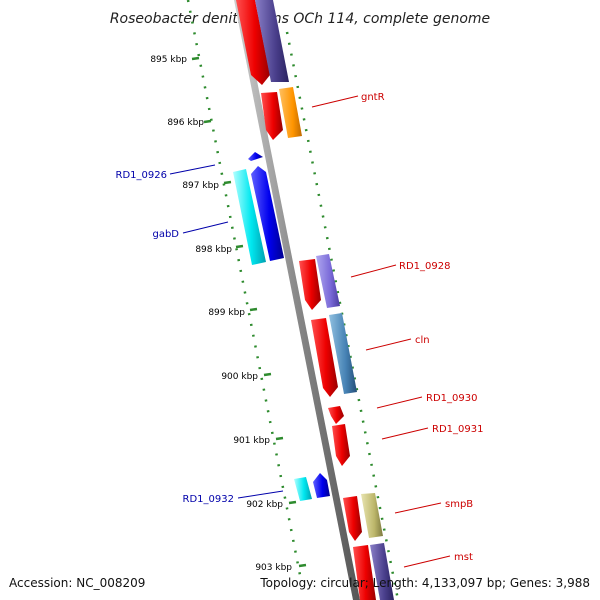  Describe the element at coordinates (373, 97) in the screenshot. I see `label-gntR: gntR` at that location.